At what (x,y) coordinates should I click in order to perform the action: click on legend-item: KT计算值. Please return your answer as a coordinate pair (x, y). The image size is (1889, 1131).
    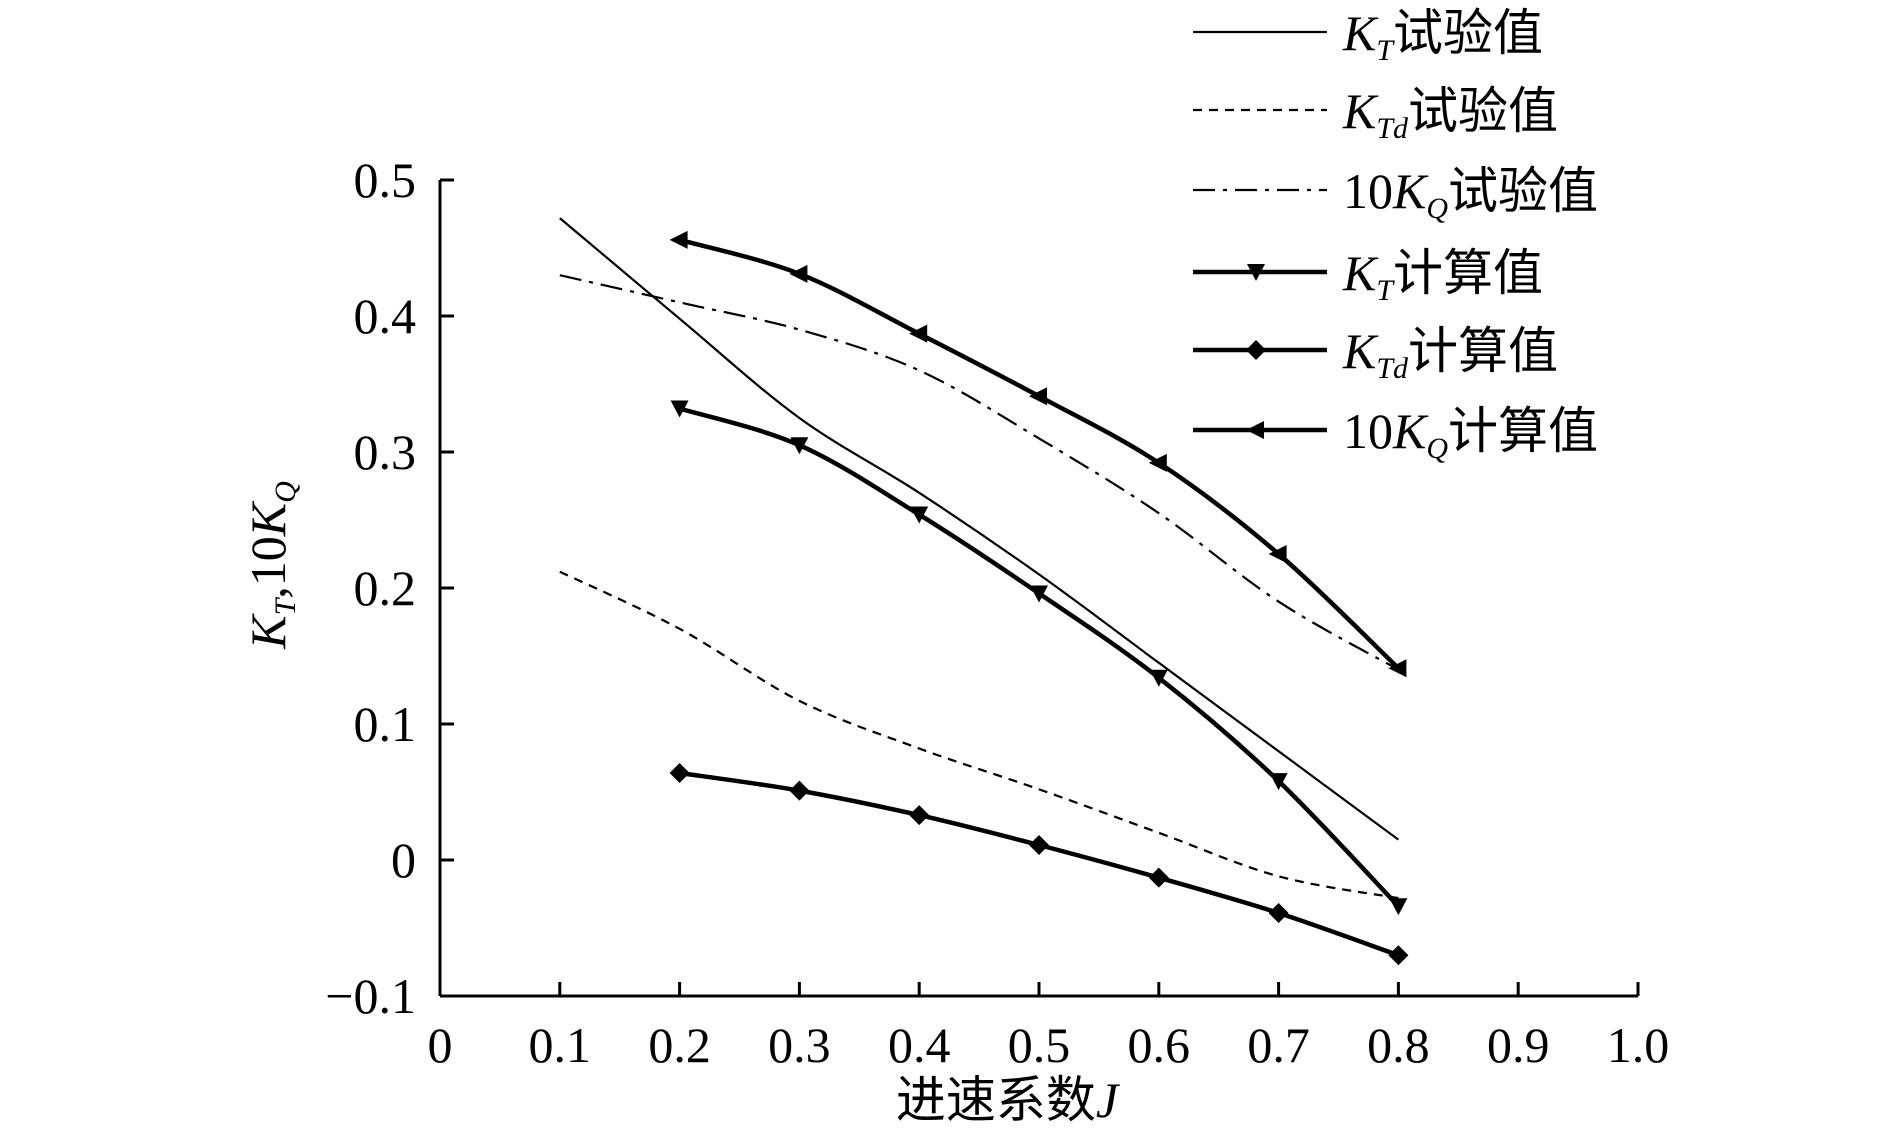
    Looking at the image, I should click on (1368, 276).